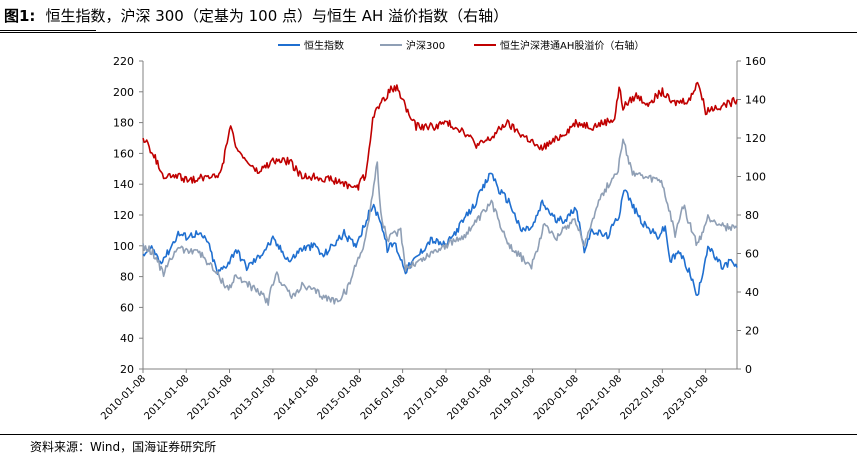 Image resolution: width=857 pixels, height=462 pixels. I want to click on x-tick-label: 2017-01-08, so click(426, 397).